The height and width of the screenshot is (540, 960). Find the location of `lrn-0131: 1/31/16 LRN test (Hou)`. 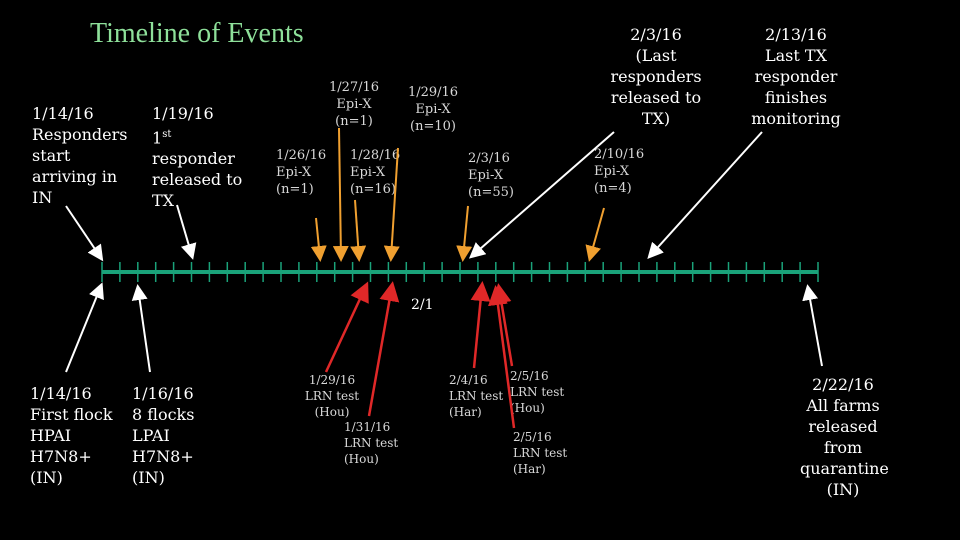

lrn-0131: 1/31/16 LRN test (Hou) is located at coordinates (371, 443).